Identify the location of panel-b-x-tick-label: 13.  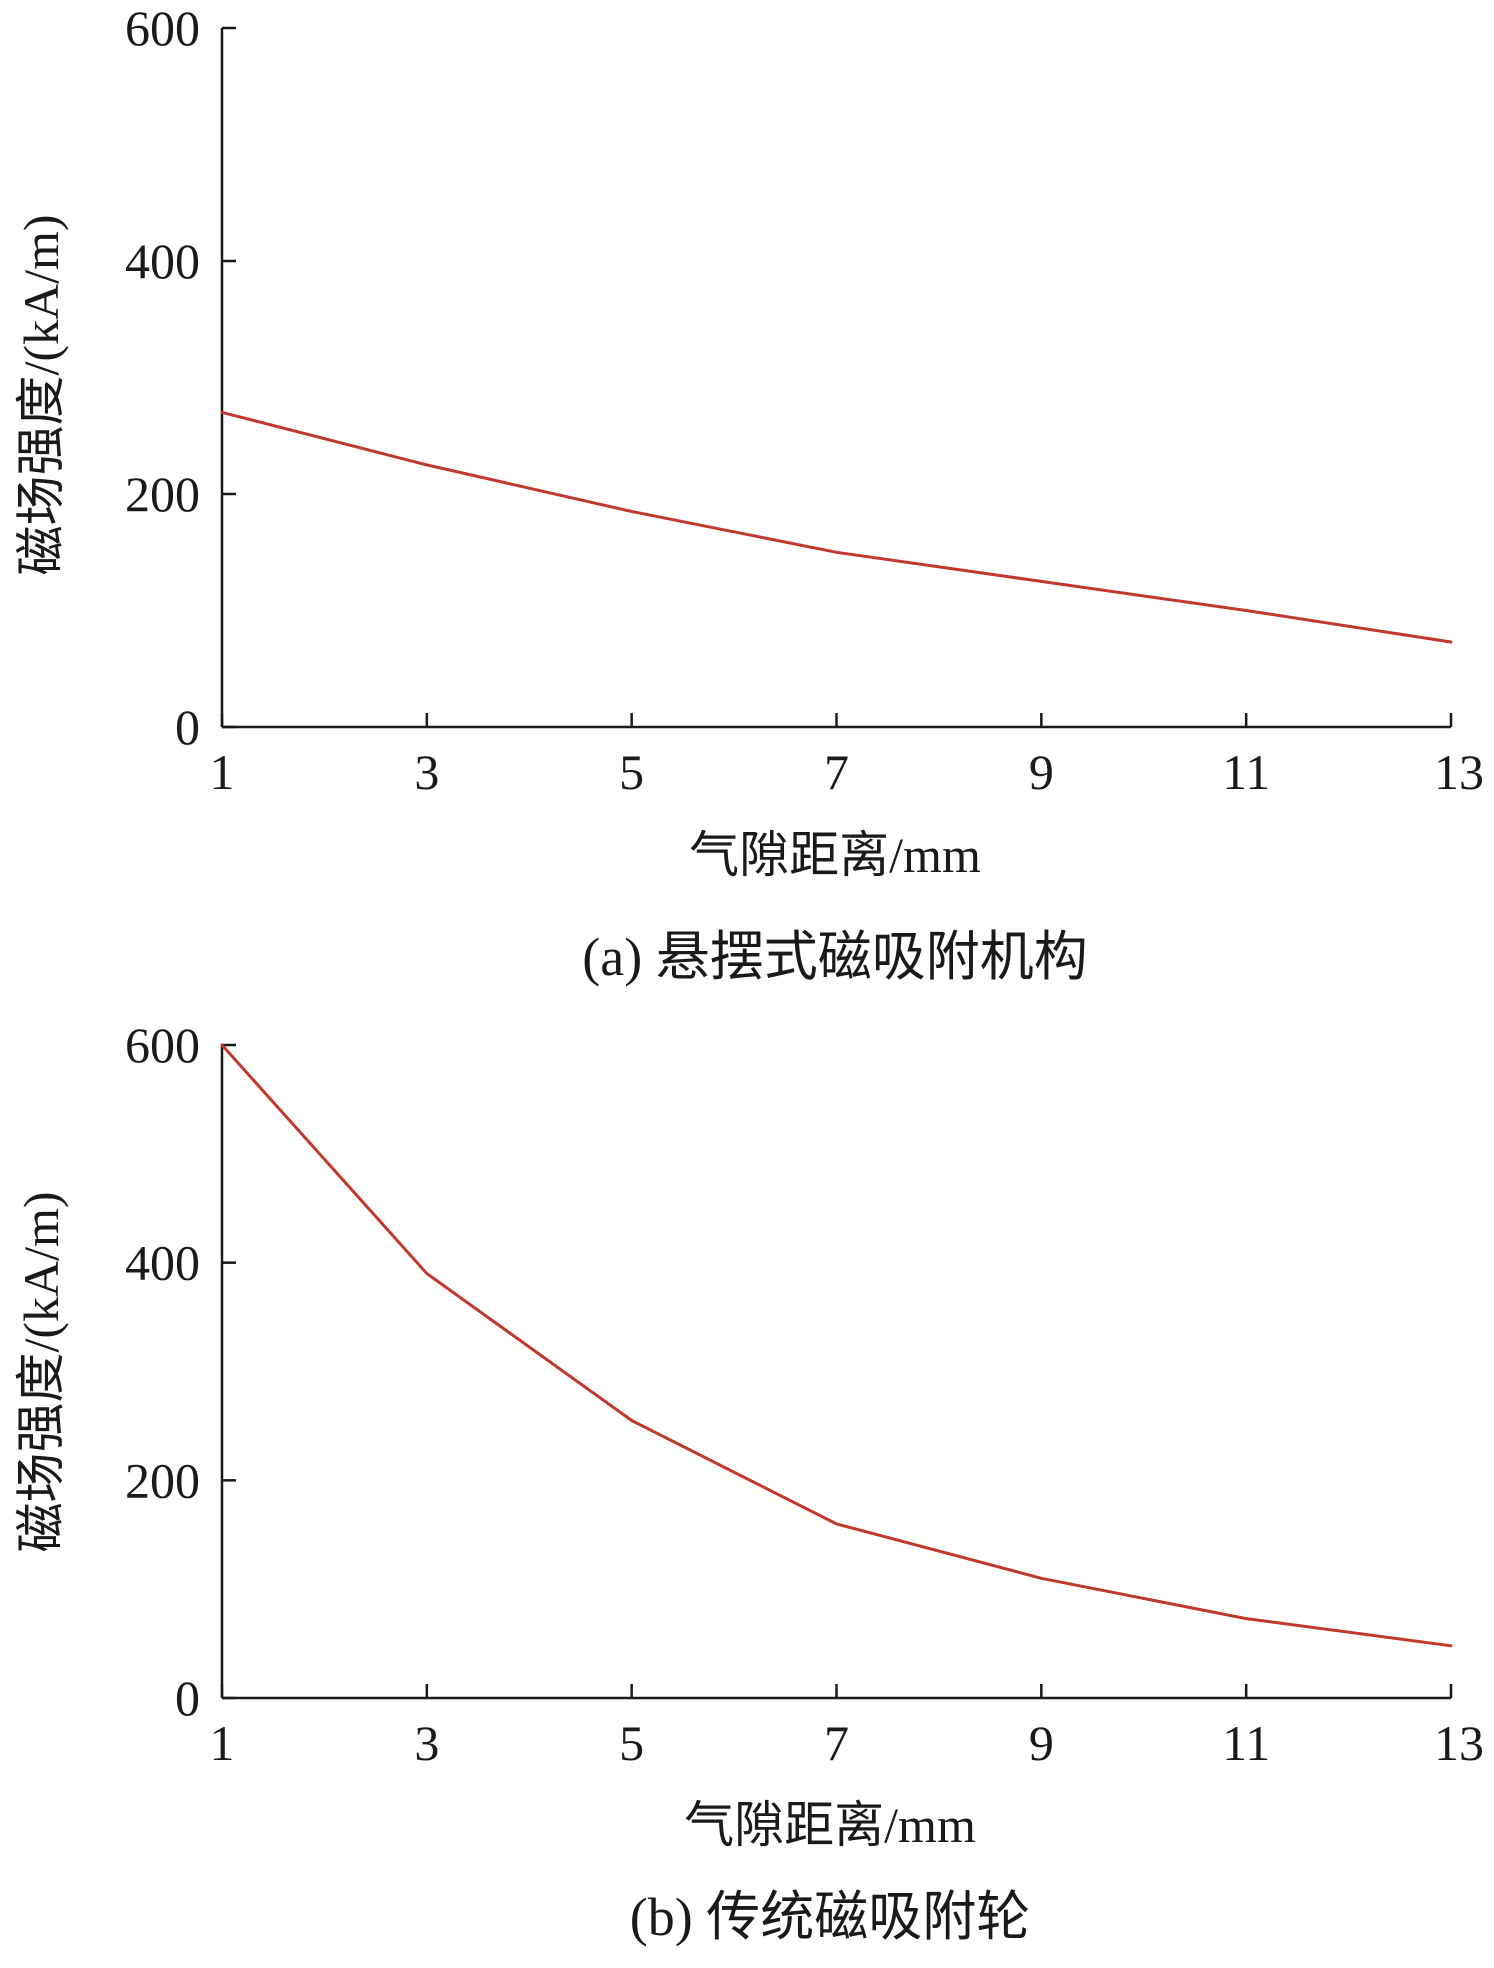
(1459, 1743).